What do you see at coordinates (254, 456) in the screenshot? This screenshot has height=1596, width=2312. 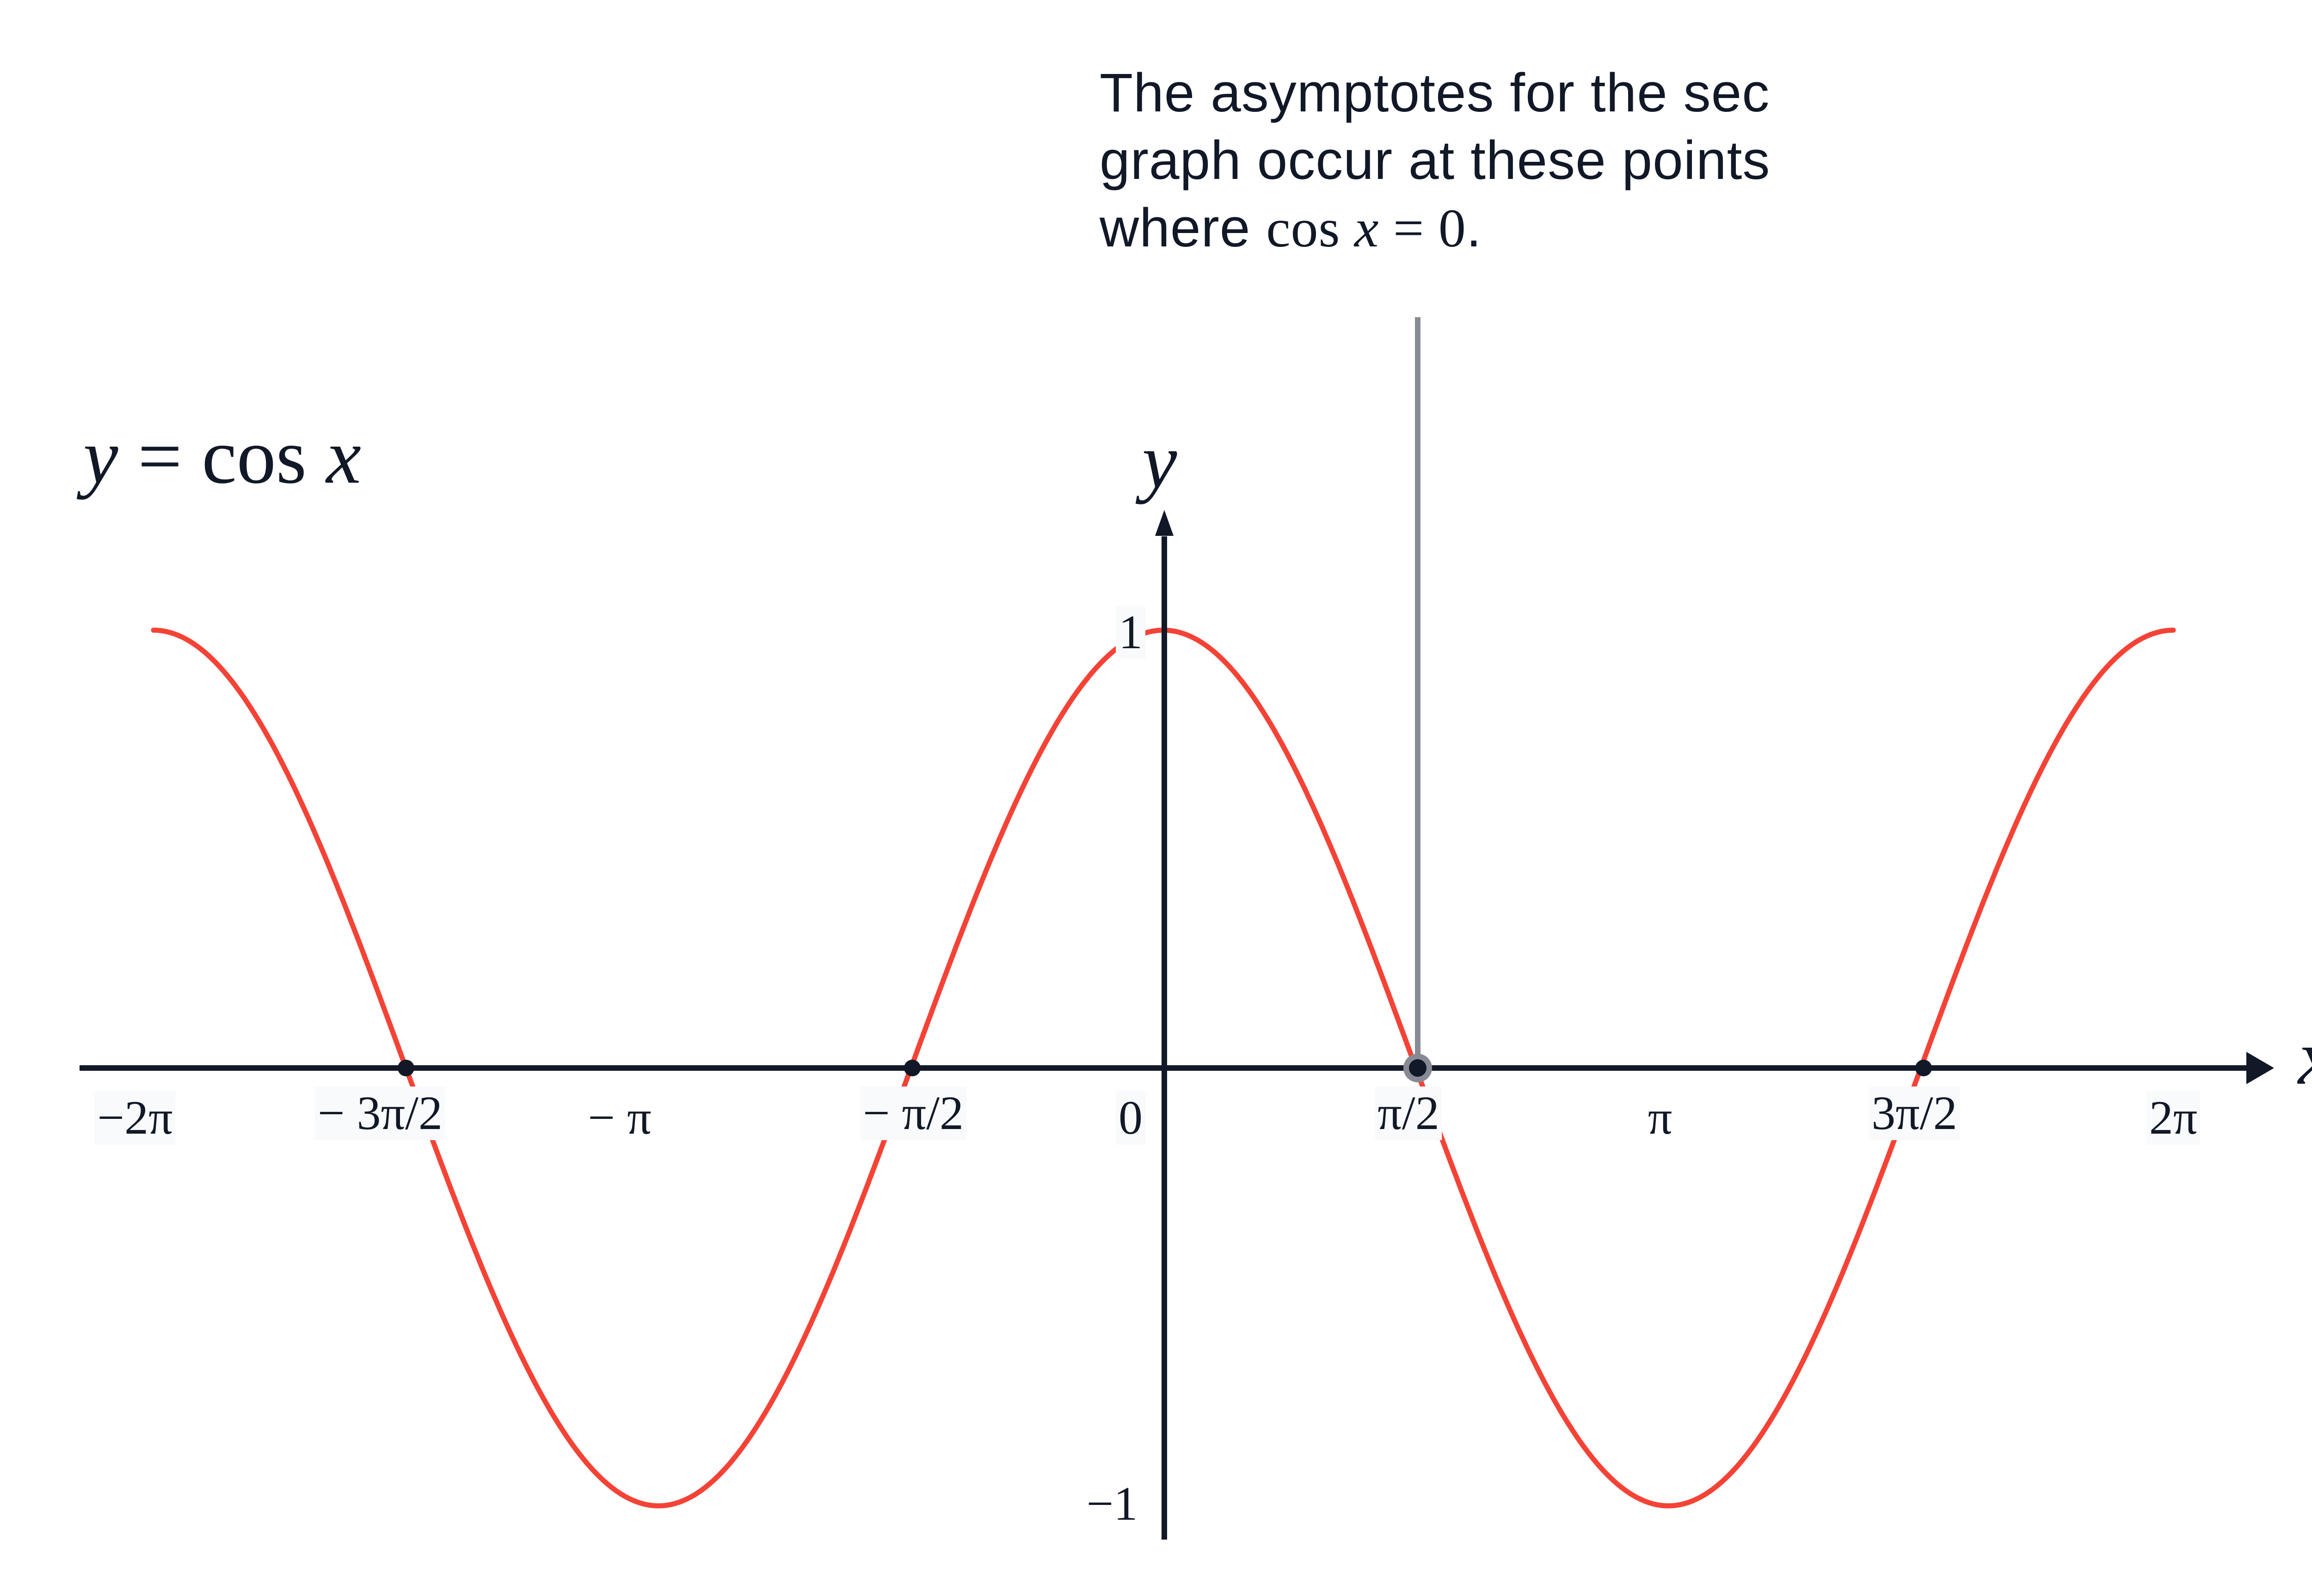 I see `equation-fn: cos` at bounding box center [254, 456].